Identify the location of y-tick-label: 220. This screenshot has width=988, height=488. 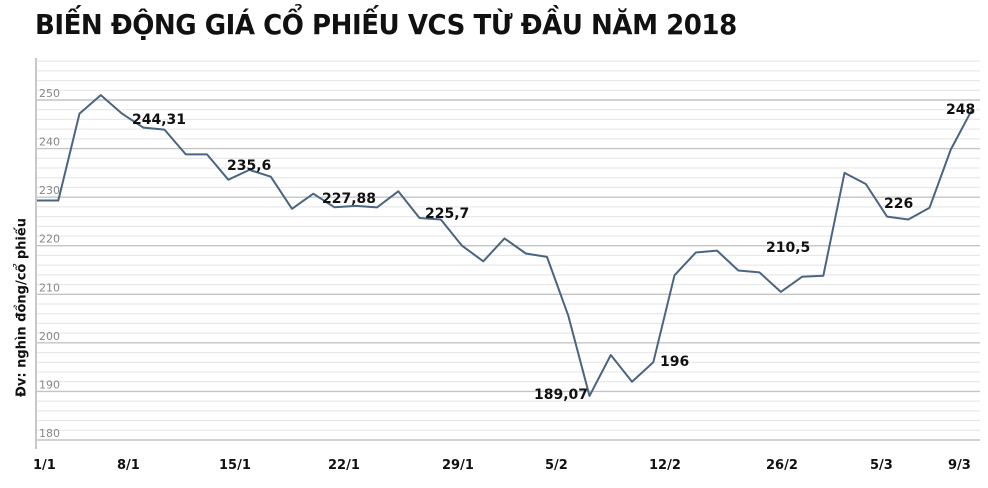
(49, 239).